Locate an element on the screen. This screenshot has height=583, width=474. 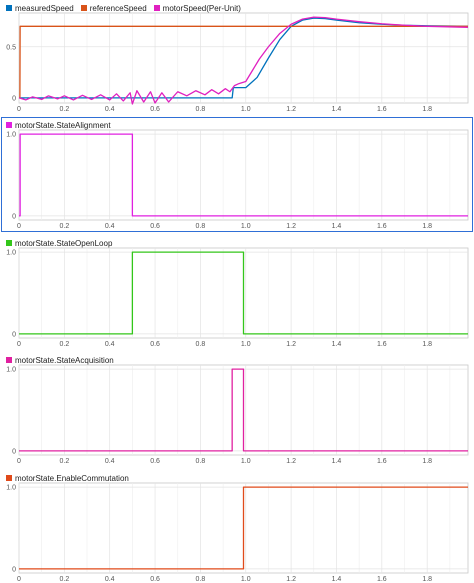
legend-entry: motorState.StateAcquisition is located at coordinates (60, 360).